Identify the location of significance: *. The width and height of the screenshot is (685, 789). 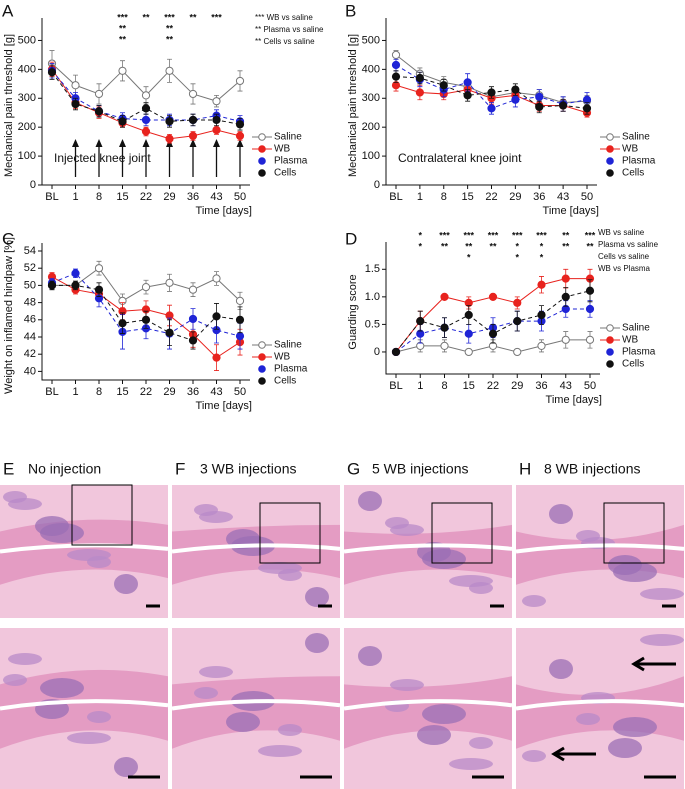
(517, 246).